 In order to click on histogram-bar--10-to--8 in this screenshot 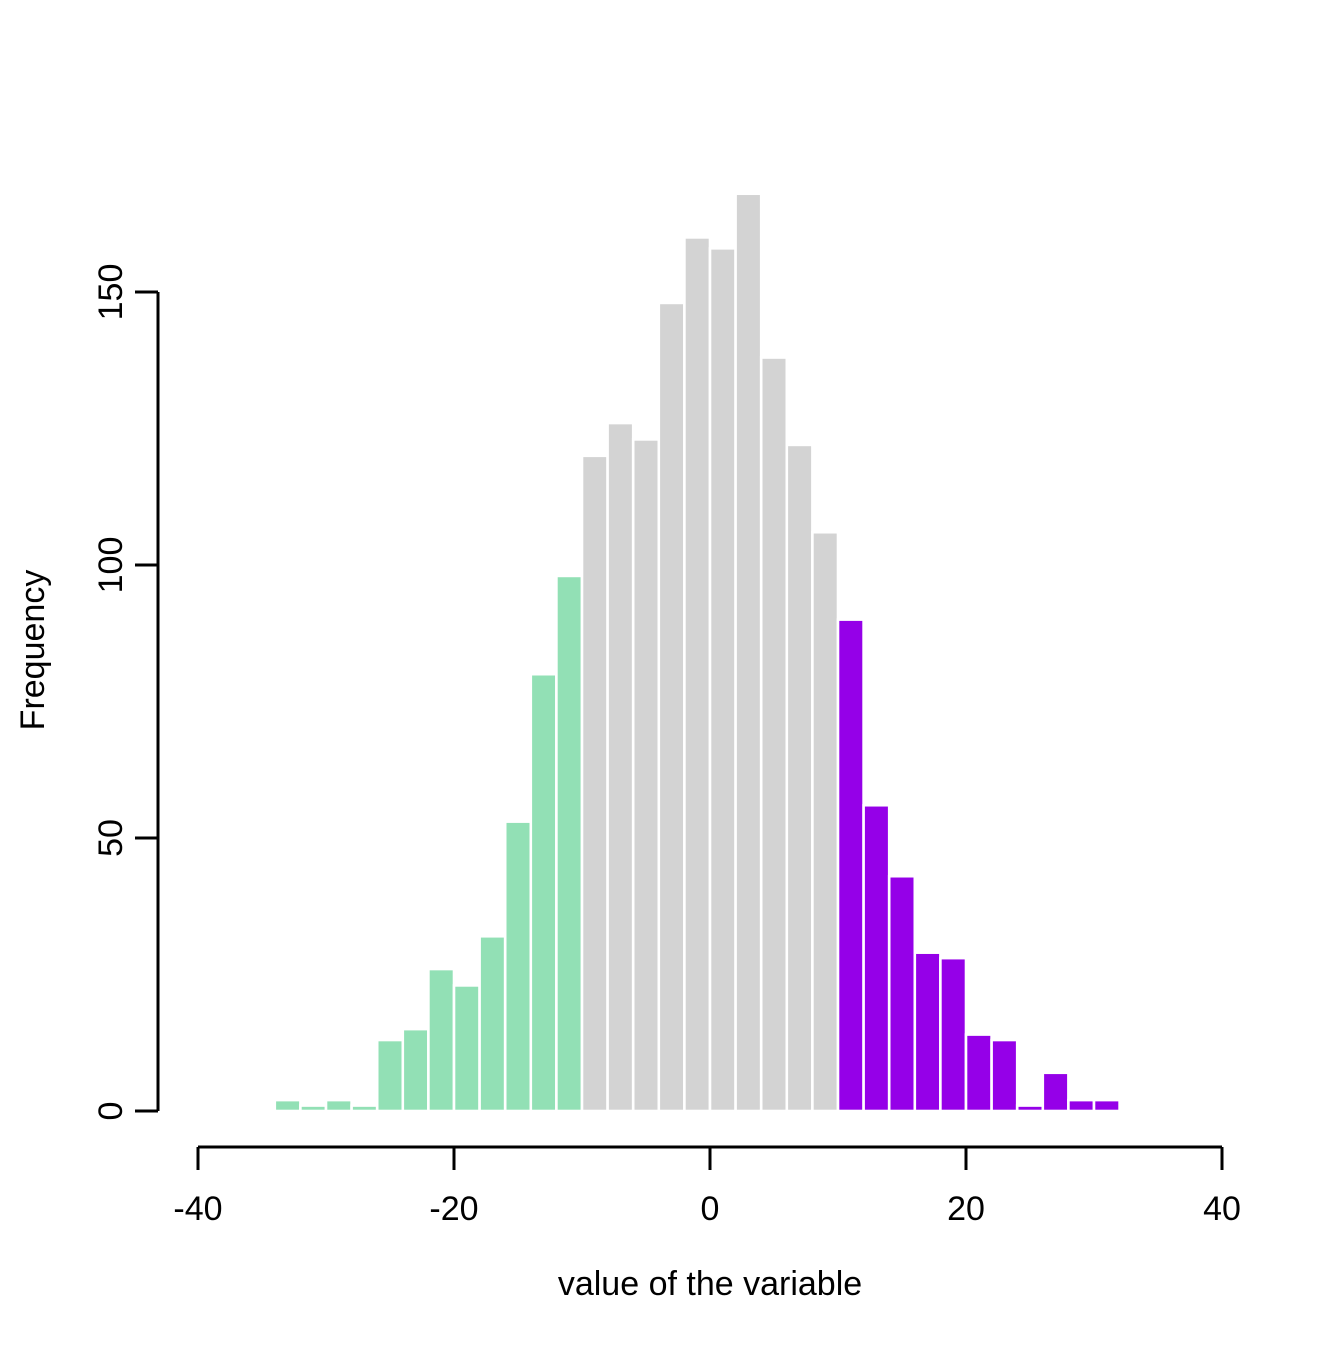, I will do `click(594, 783)`.